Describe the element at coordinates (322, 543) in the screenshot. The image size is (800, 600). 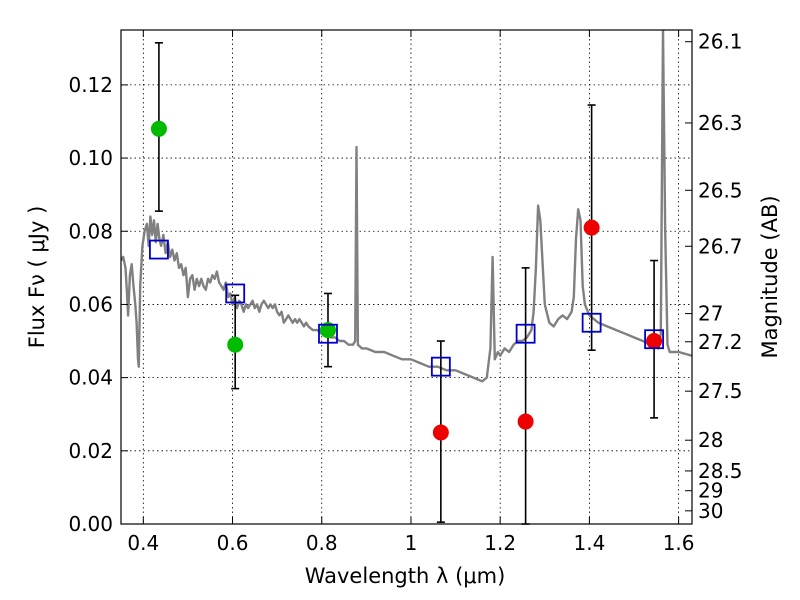
I see `x-tick-label: 0.8` at that location.